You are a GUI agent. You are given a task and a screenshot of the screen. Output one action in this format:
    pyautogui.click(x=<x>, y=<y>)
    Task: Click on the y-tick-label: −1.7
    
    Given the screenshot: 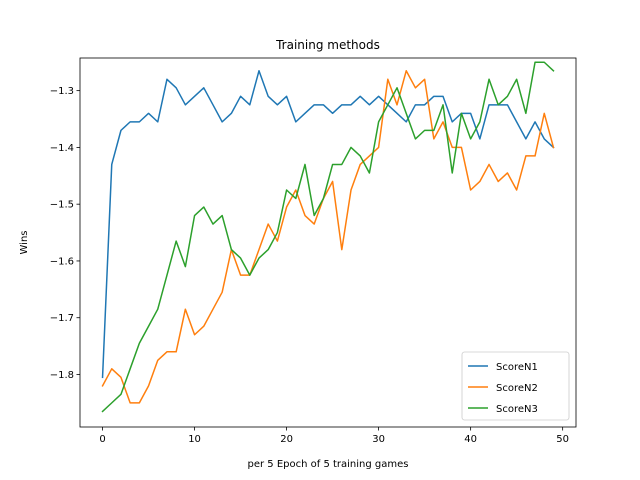 What is the action you would take?
    pyautogui.click(x=62, y=318)
    